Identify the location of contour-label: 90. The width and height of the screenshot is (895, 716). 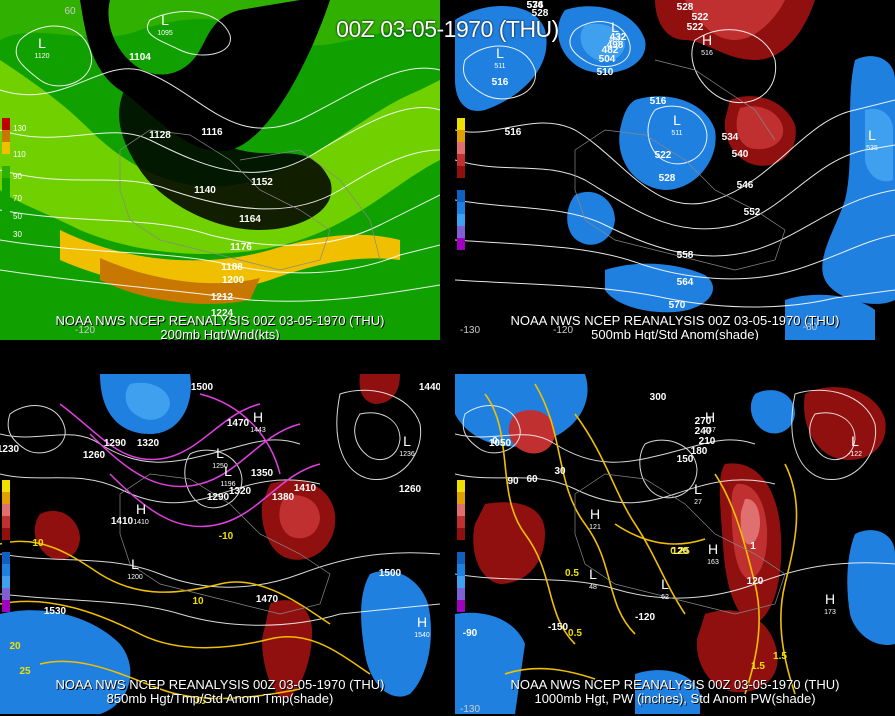
(513, 481).